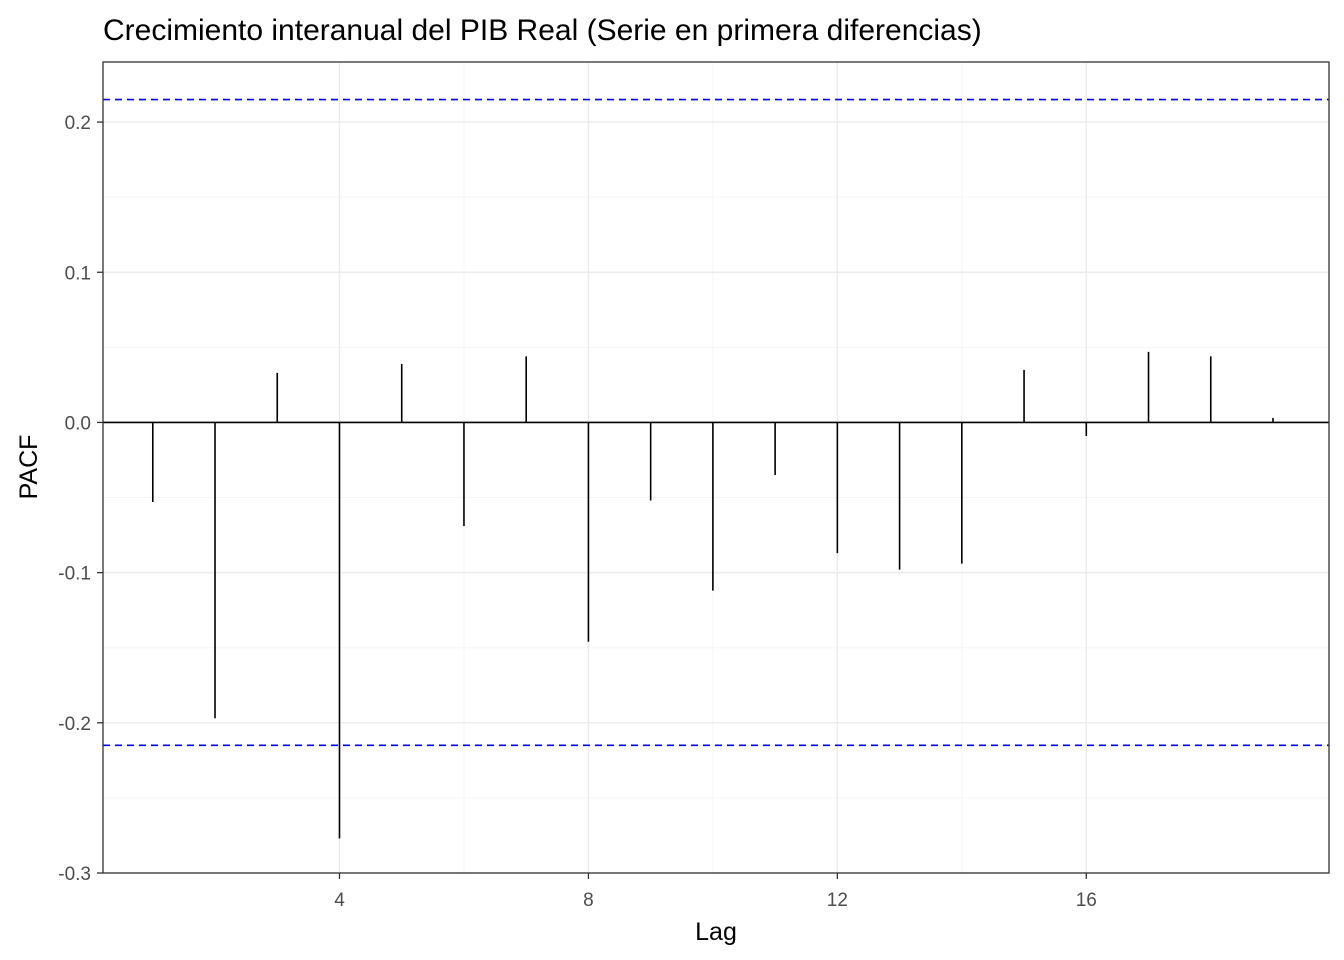 The width and height of the screenshot is (1344, 960). What do you see at coordinates (80, 499) in the screenshot?
I see `y-axis: 0.2 0.1 0.0 -0.1 -0.2 -0.3` at bounding box center [80, 499].